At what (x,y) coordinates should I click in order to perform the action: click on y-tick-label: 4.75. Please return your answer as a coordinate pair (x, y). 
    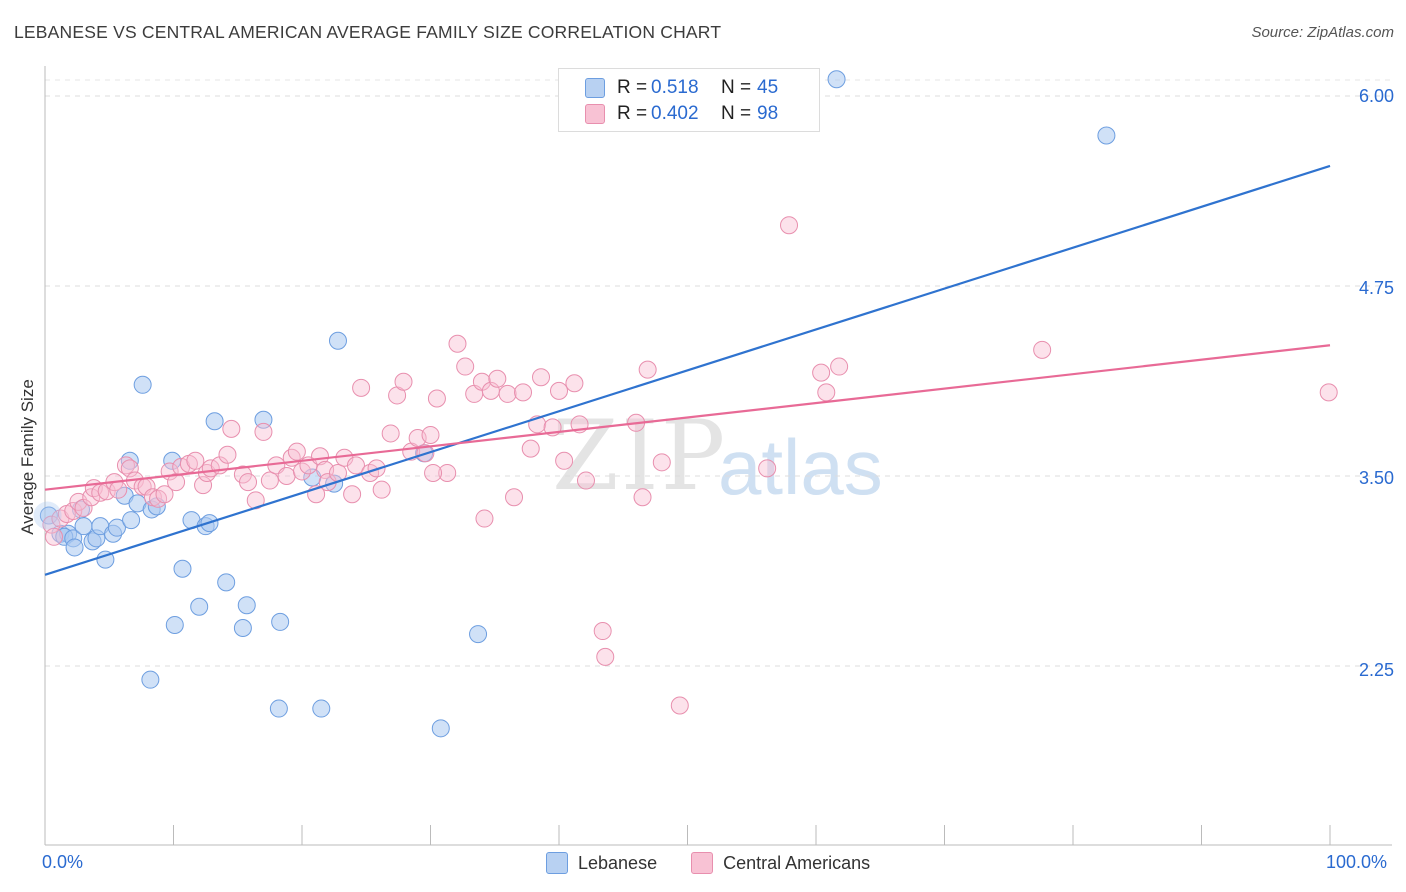
    Looking at the image, I should click on (1376, 288).